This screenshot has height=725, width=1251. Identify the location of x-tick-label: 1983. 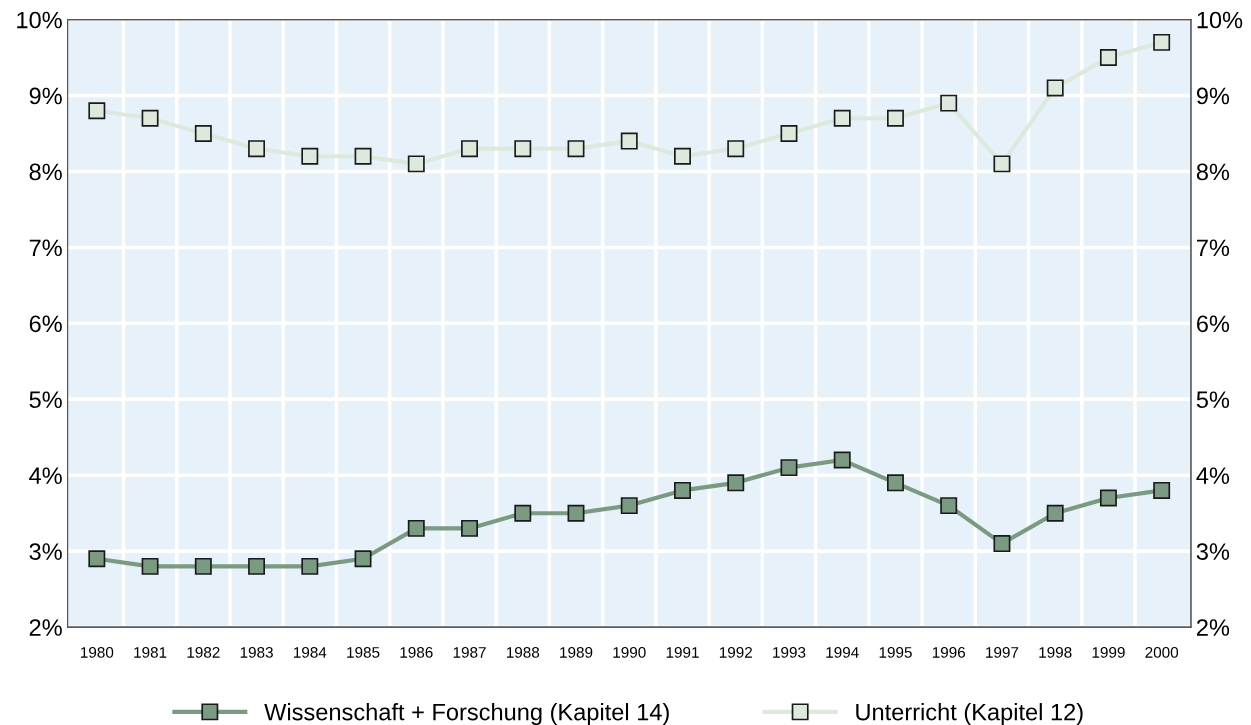
(256, 652).